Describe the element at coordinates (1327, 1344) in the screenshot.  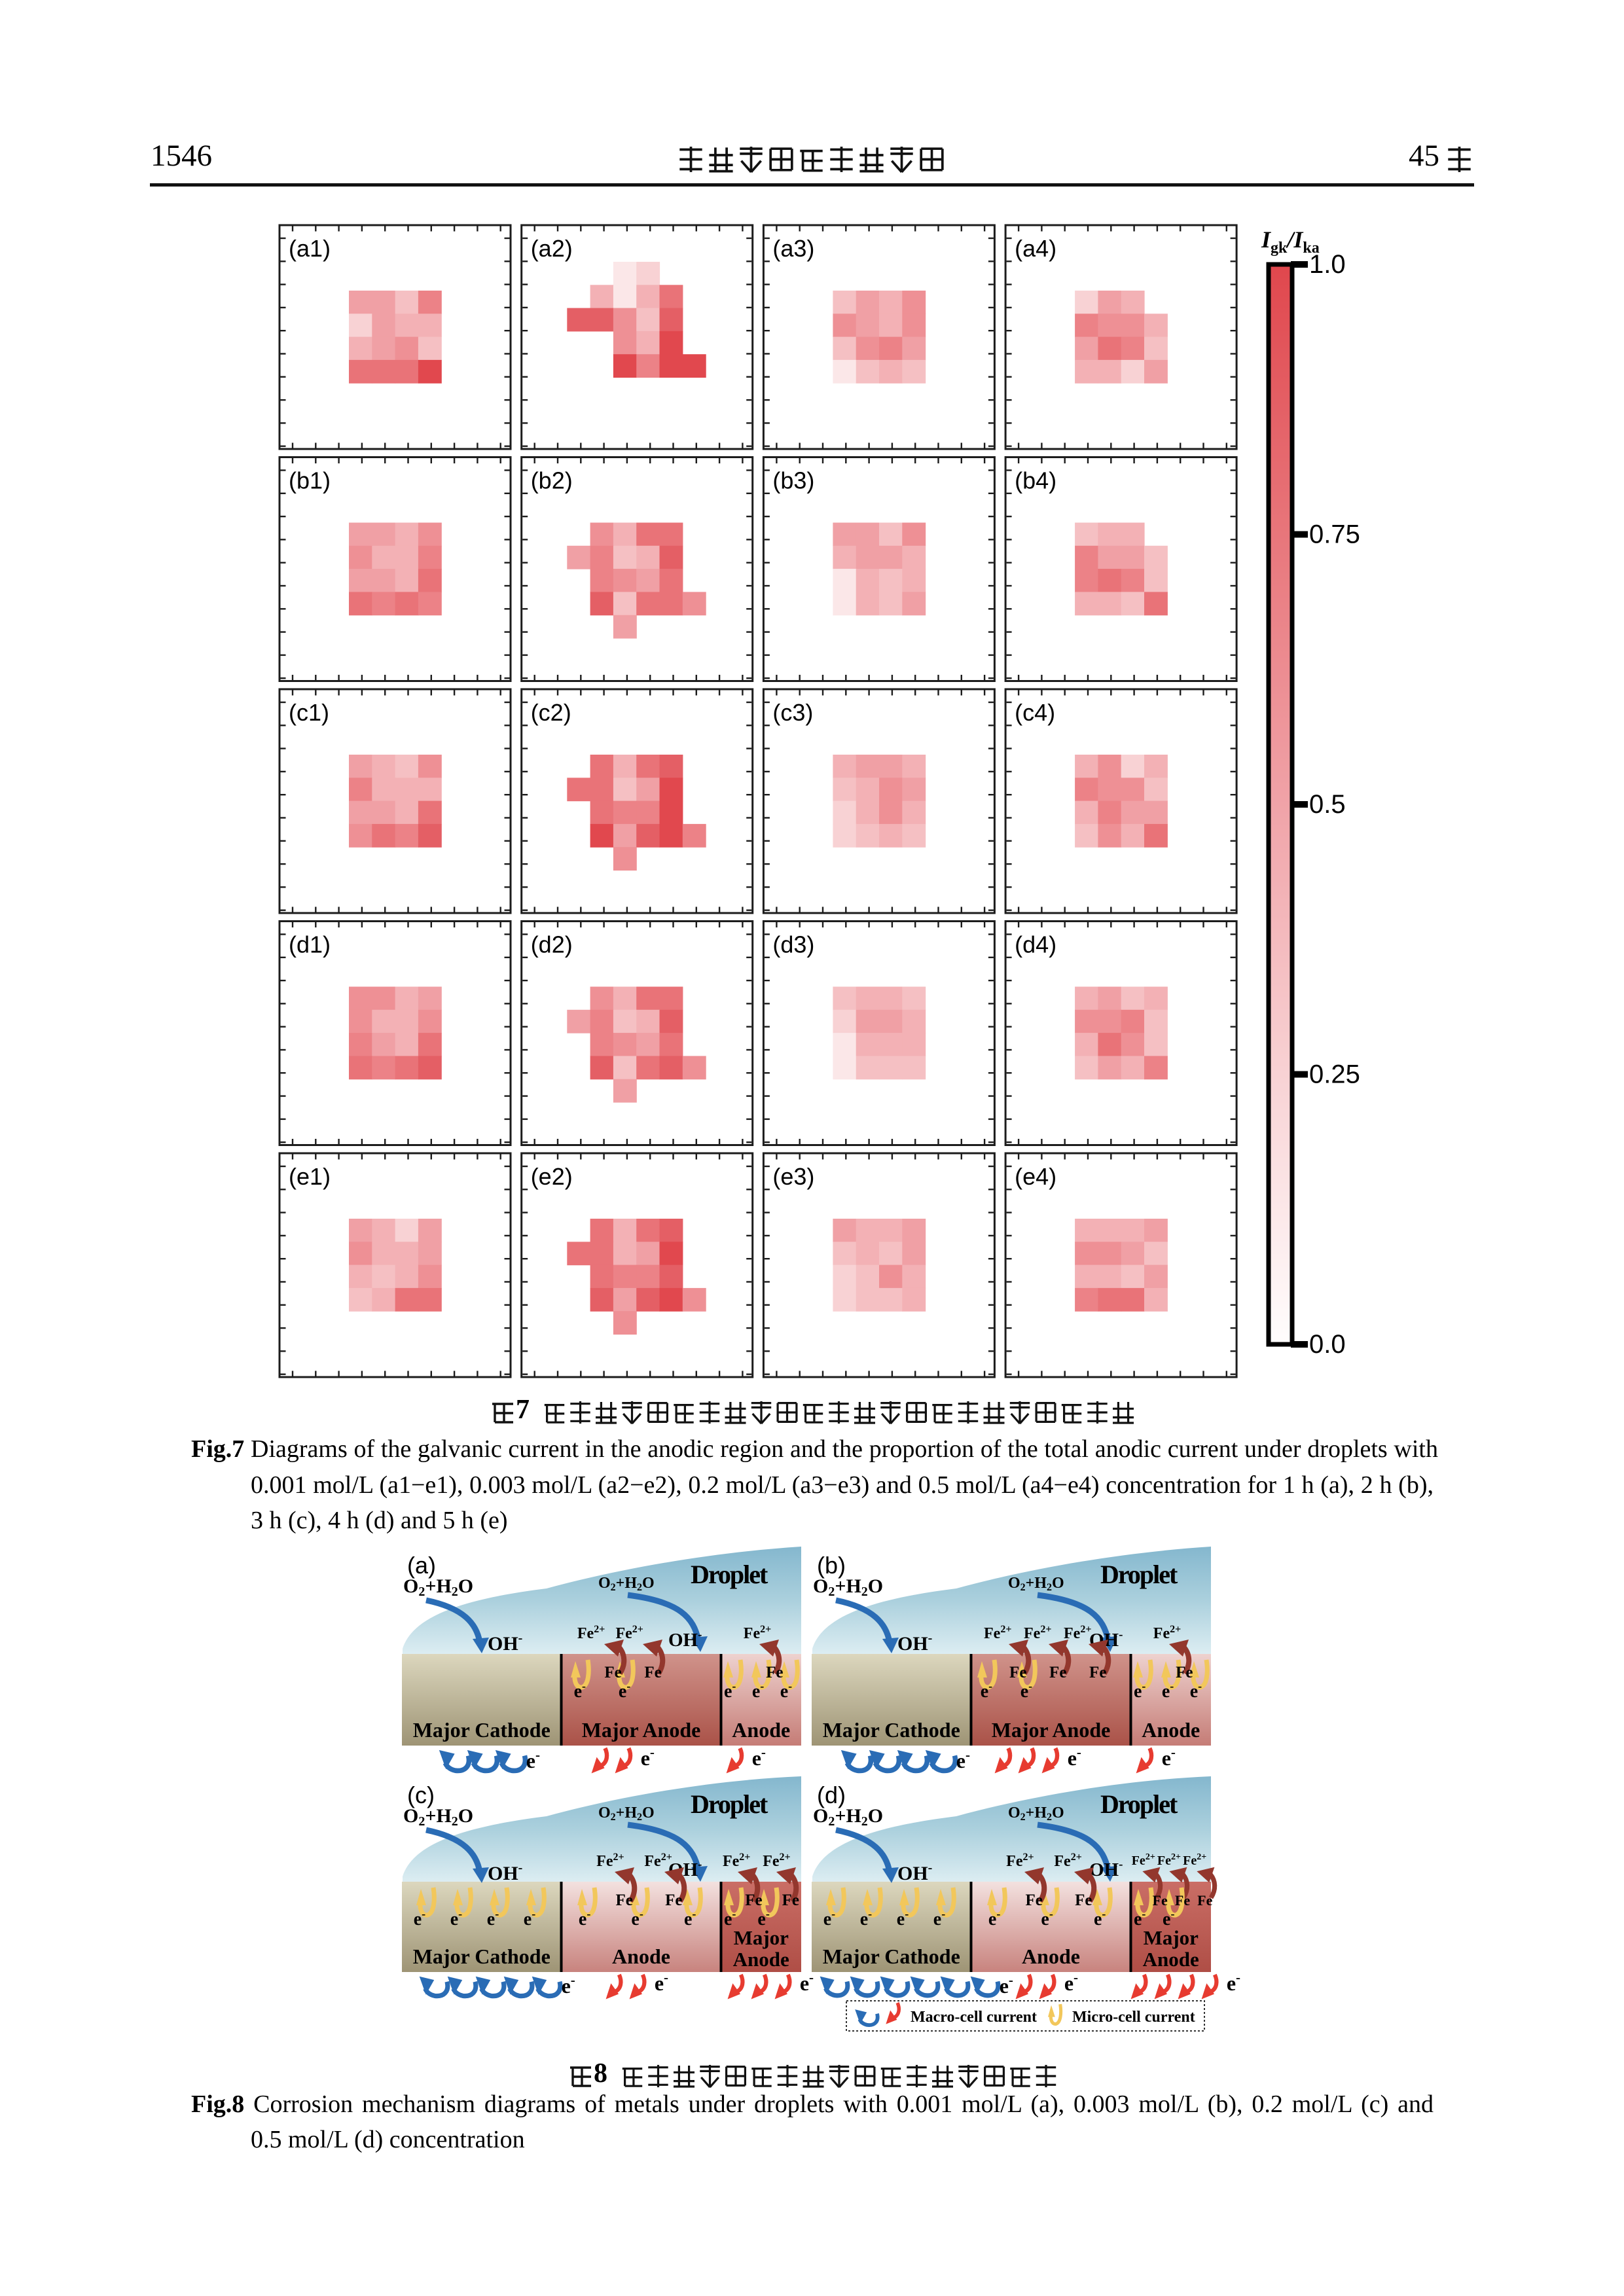
I see `svg-text: 0.0` at that location.